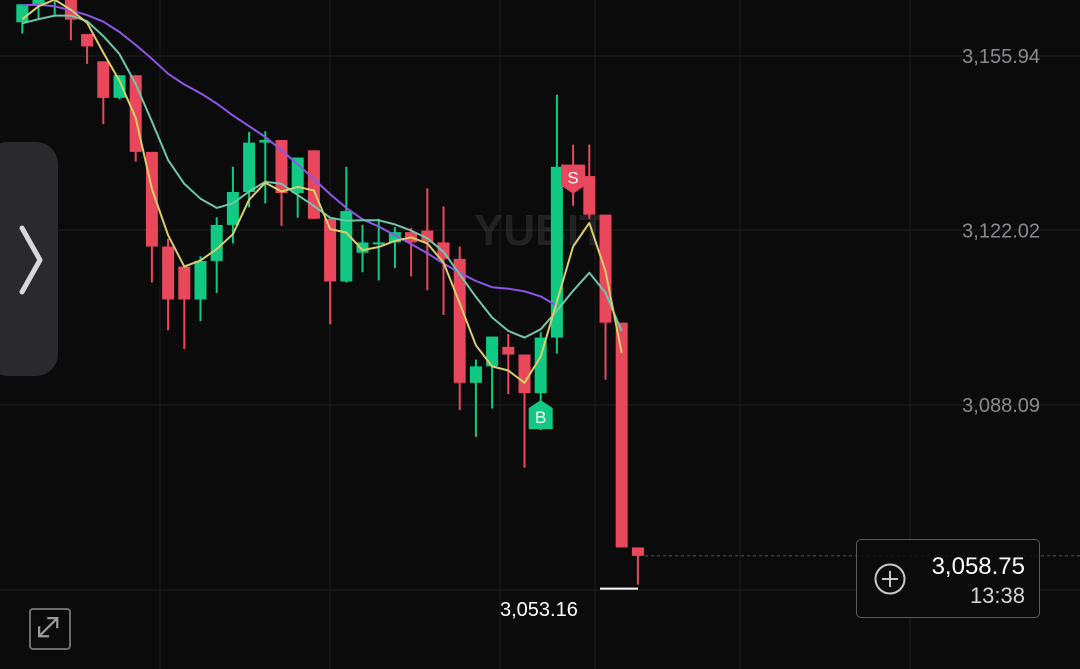 This screenshot has width=1080, height=669. I want to click on sell-marker, so click(573, 179).